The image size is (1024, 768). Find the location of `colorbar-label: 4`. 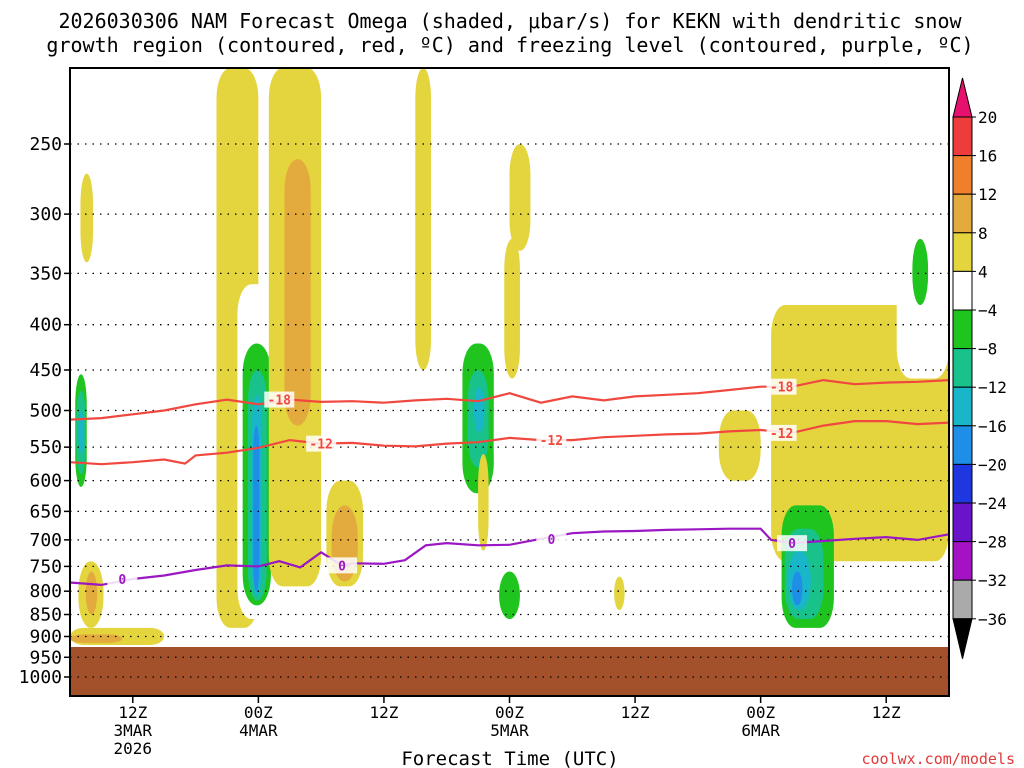

colorbar-label: 4 is located at coordinates (983, 271).